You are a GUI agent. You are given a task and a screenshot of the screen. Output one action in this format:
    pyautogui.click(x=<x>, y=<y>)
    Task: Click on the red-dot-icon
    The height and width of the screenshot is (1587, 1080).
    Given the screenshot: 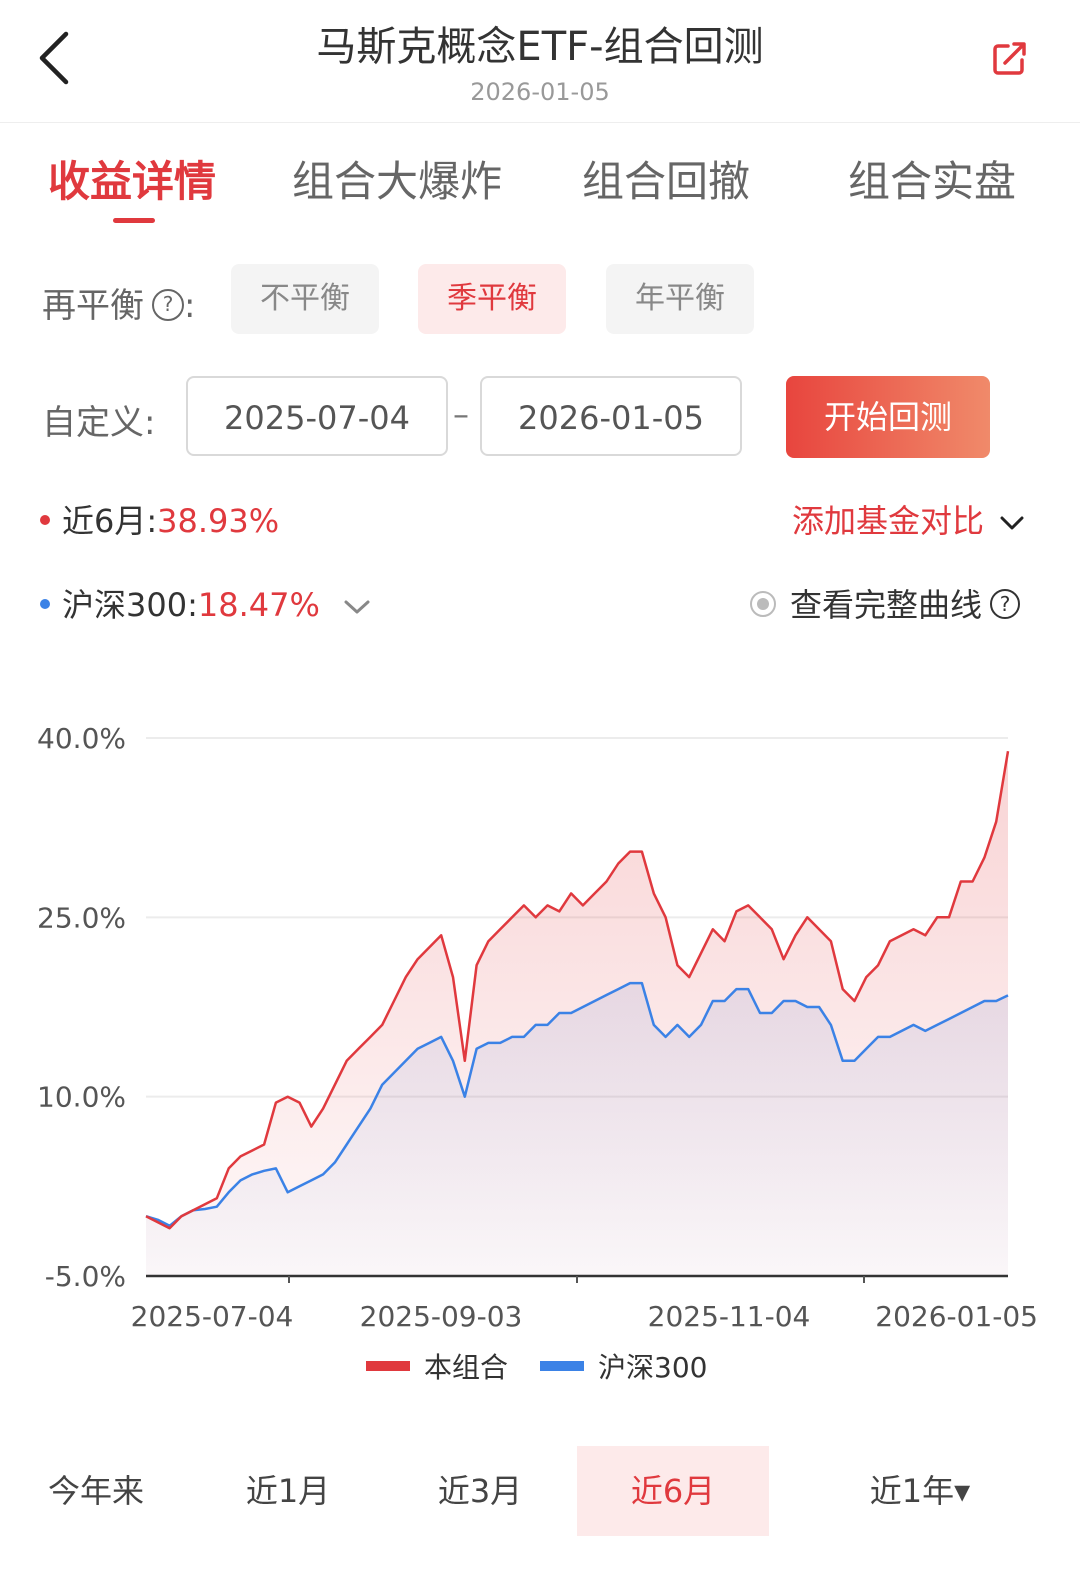 What is the action you would take?
    pyautogui.click(x=45, y=520)
    